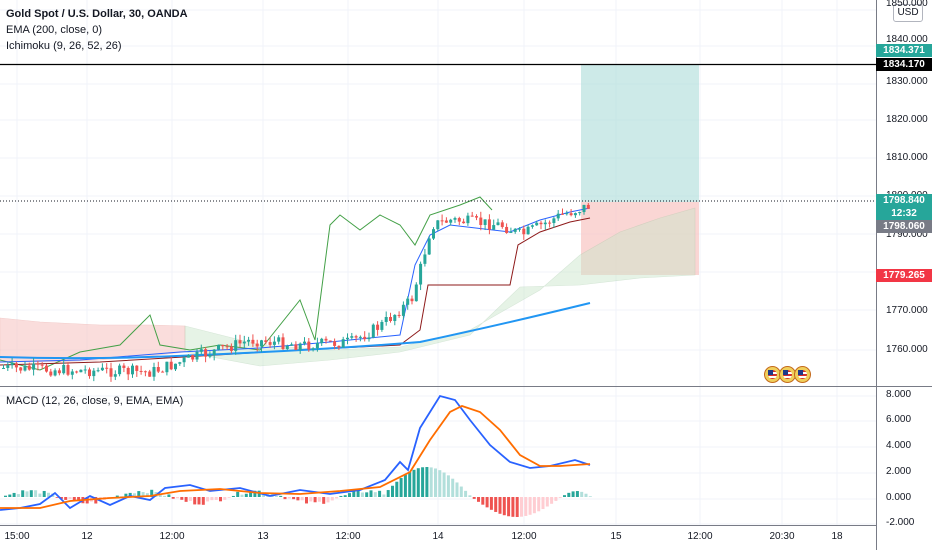  Describe the element at coordinates (616, 536) in the screenshot. I see `time-tick: 15` at that location.